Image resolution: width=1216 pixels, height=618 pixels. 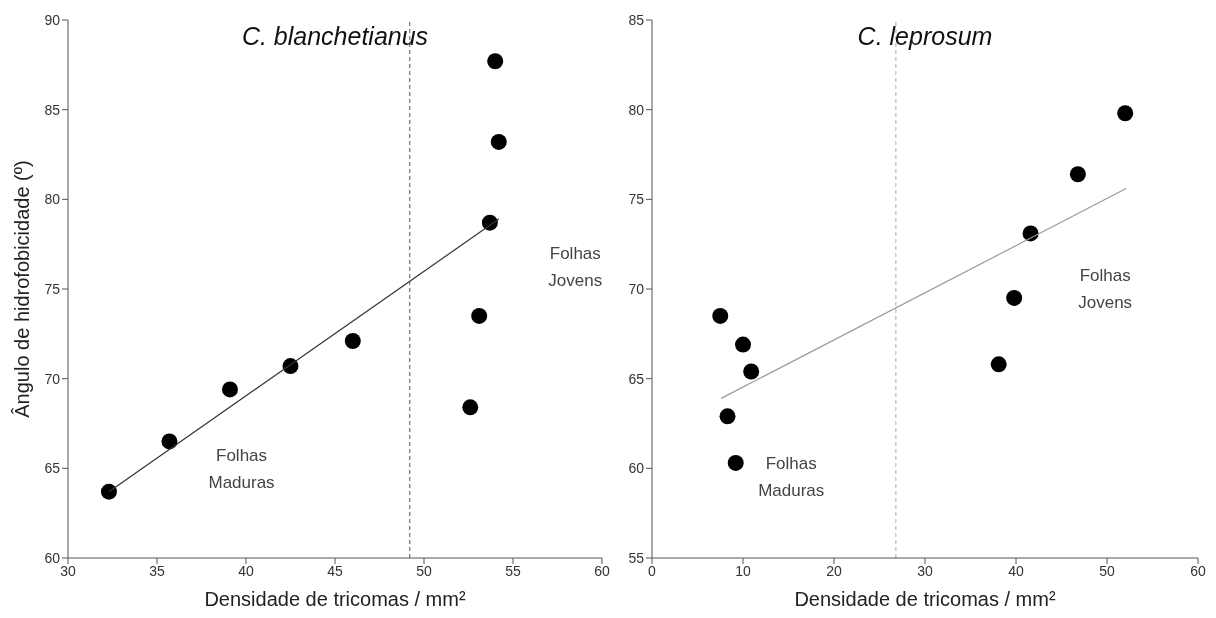 I want to click on x-tick-label: 20, so click(x=834, y=570).